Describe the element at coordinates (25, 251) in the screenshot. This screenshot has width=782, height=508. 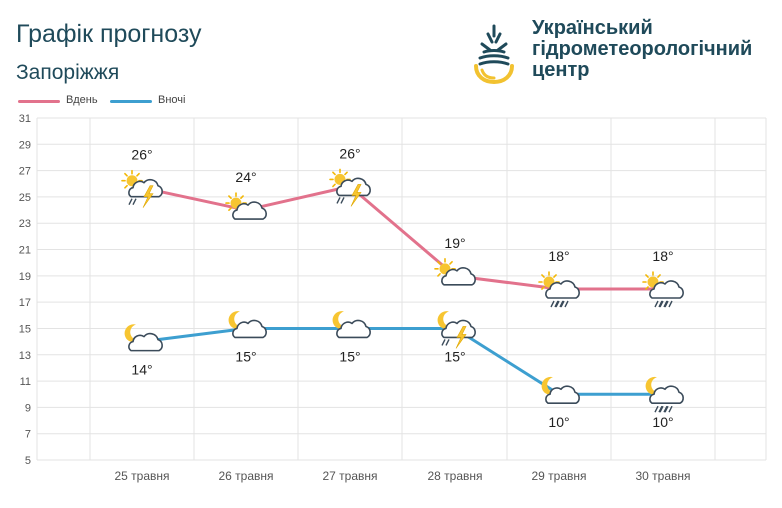
I see `y-tick-label: 21` at that location.